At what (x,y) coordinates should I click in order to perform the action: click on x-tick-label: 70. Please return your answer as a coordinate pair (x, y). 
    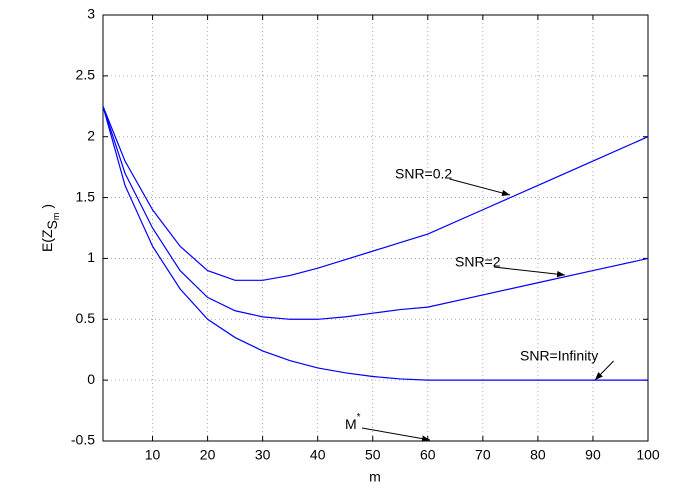
    Looking at the image, I should click on (483, 455).